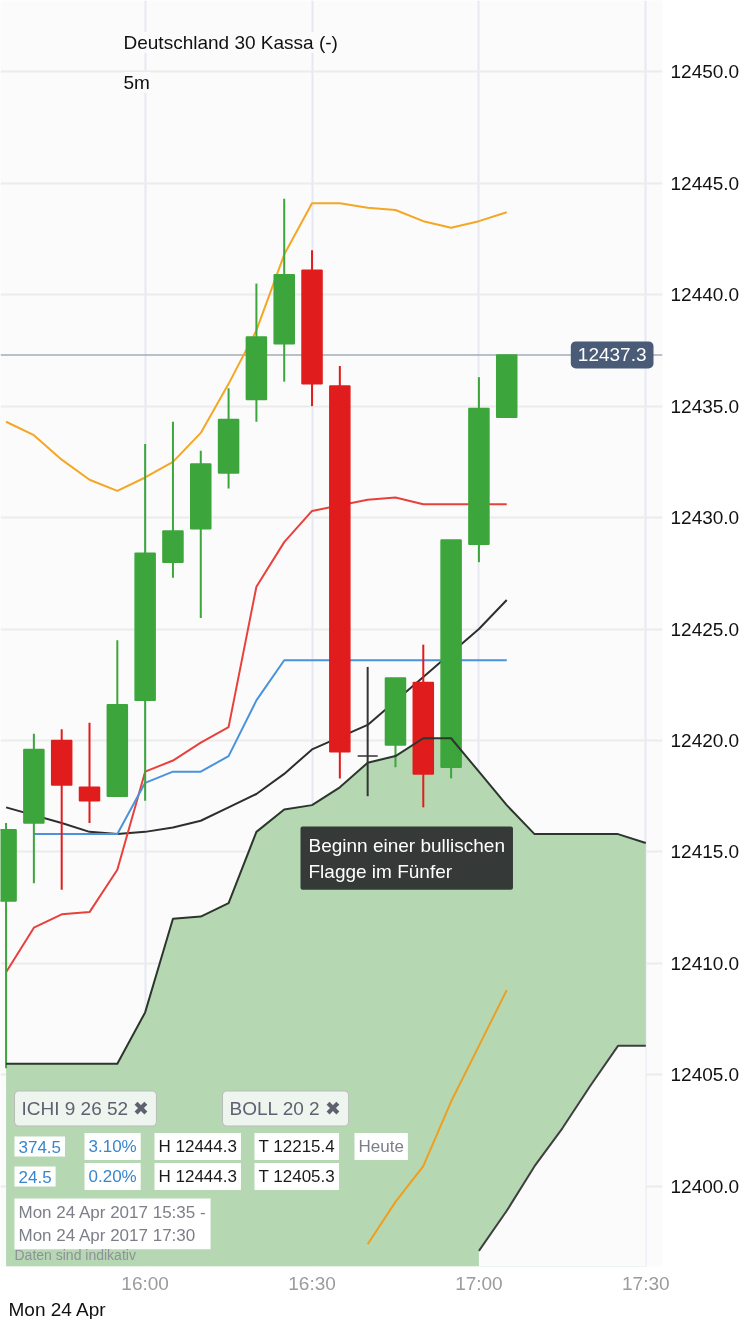  I want to click on y-tick-label: 12440.0, so click(705, 295).